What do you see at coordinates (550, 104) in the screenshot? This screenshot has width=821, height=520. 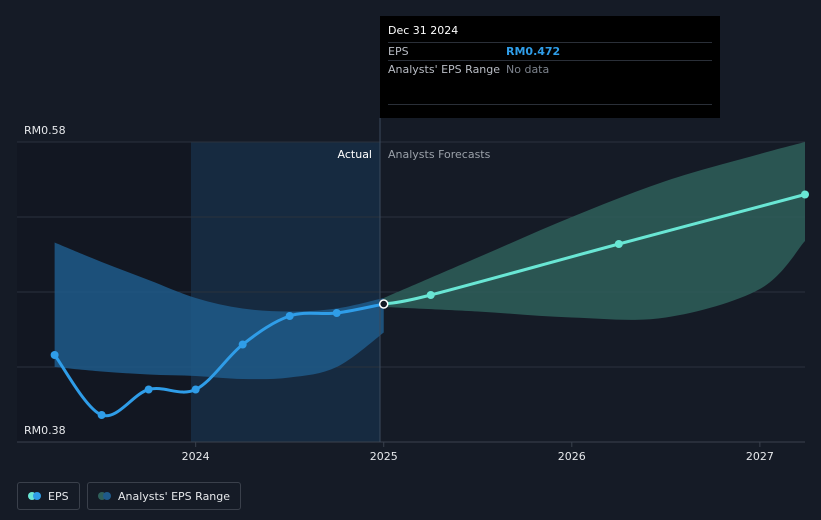 I see `tooltip-divider` at bounding box center [550, 104].